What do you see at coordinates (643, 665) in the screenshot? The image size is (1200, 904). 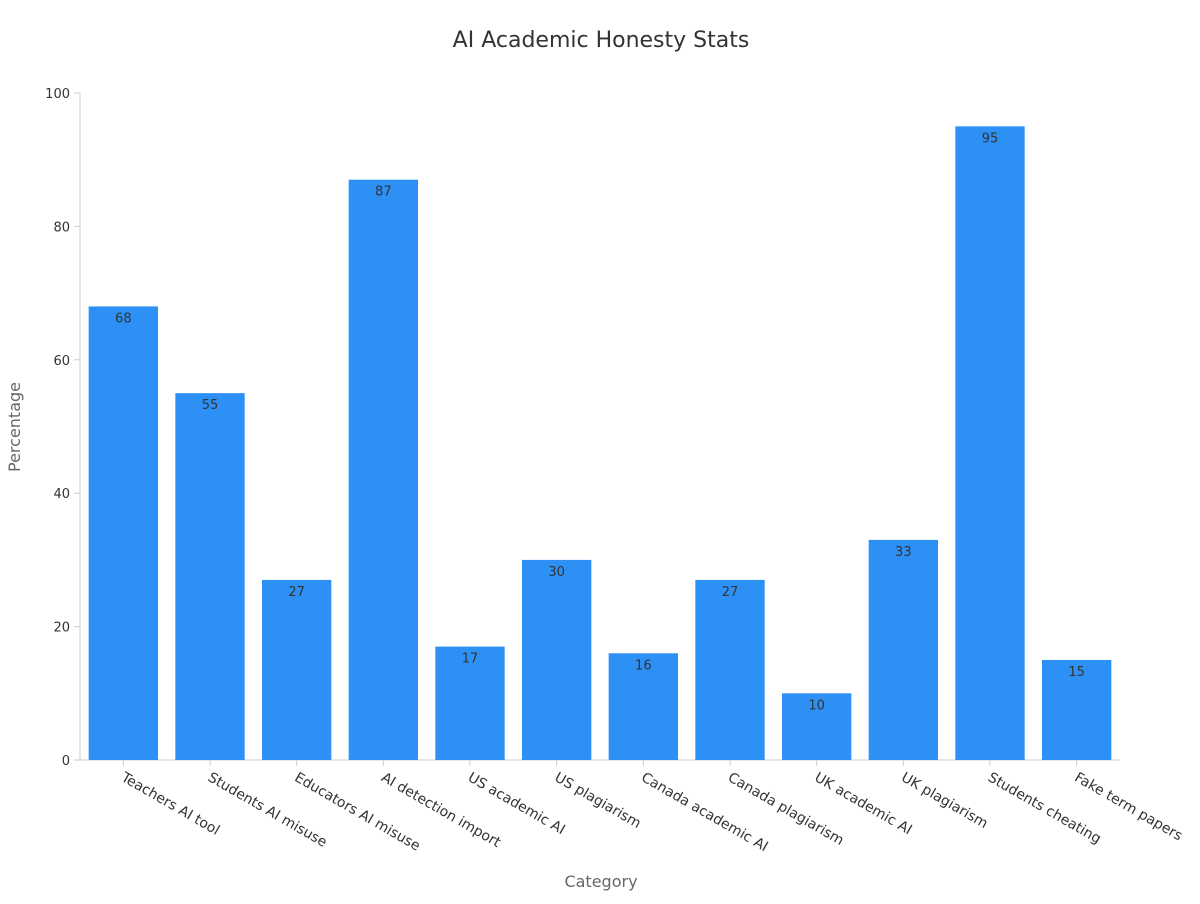 I see `bar-value-label: 16` at bounding box center [643, 665].